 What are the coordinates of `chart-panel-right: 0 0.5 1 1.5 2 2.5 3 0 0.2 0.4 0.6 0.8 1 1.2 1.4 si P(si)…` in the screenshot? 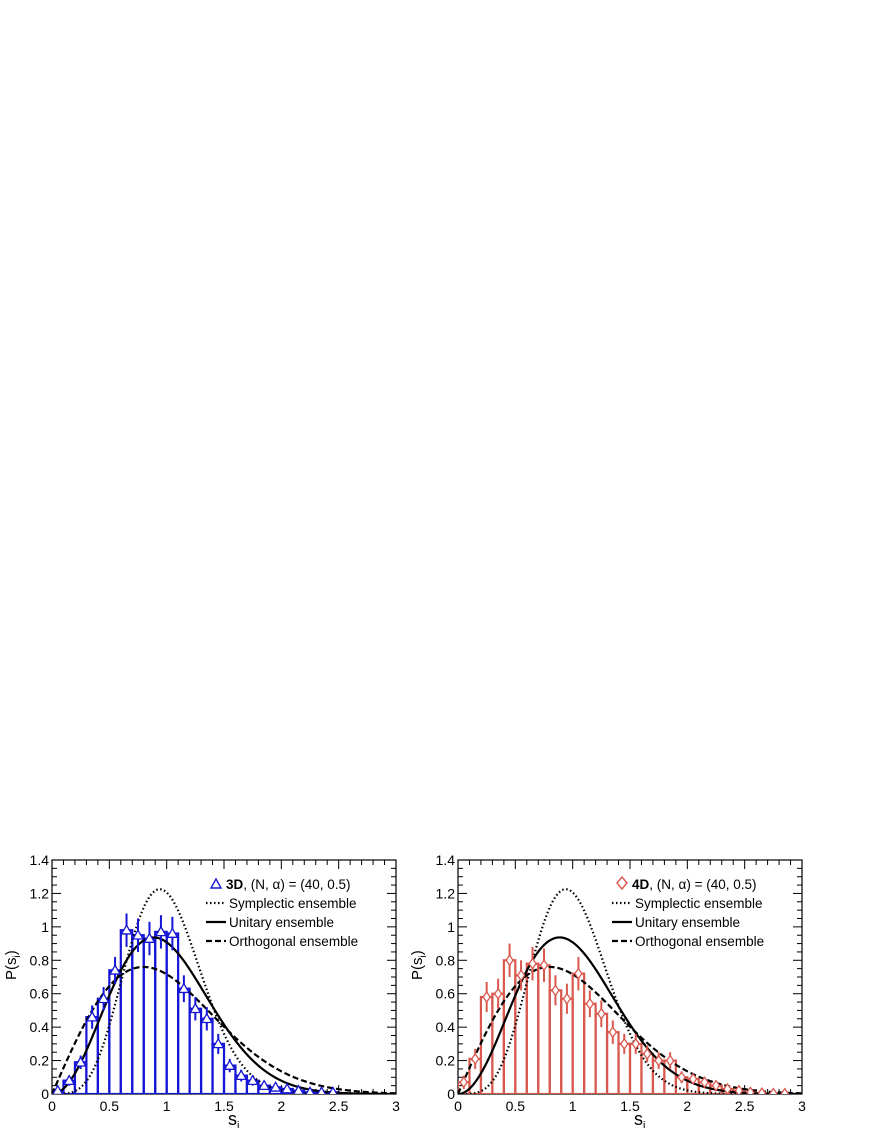 It's located at (607, 990).